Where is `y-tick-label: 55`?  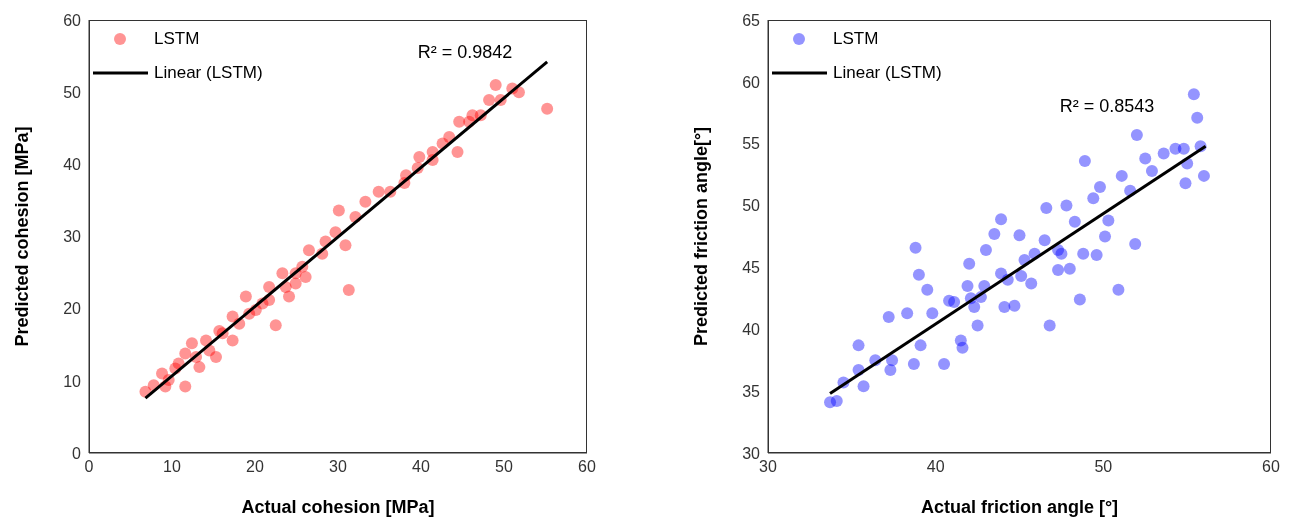
y-tick-label: 55 is located at coordinates (751, 144).